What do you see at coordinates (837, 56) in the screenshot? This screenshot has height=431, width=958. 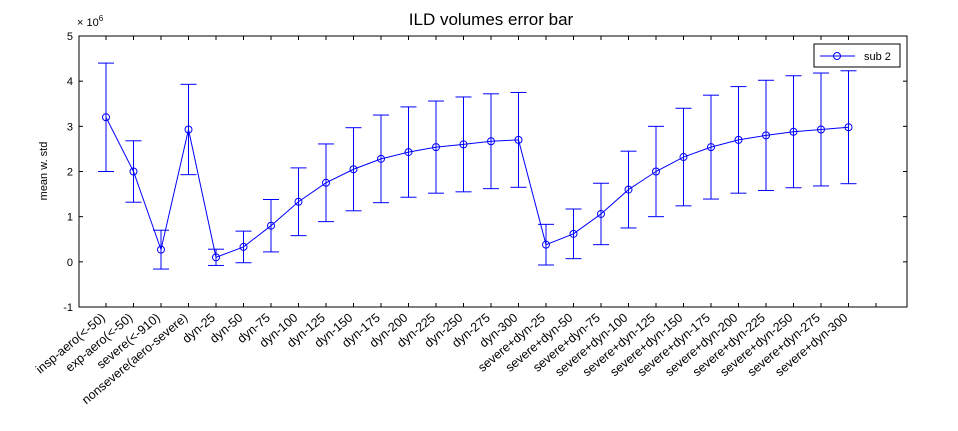 I see `legend-marker` at bounding box center [837, 56].